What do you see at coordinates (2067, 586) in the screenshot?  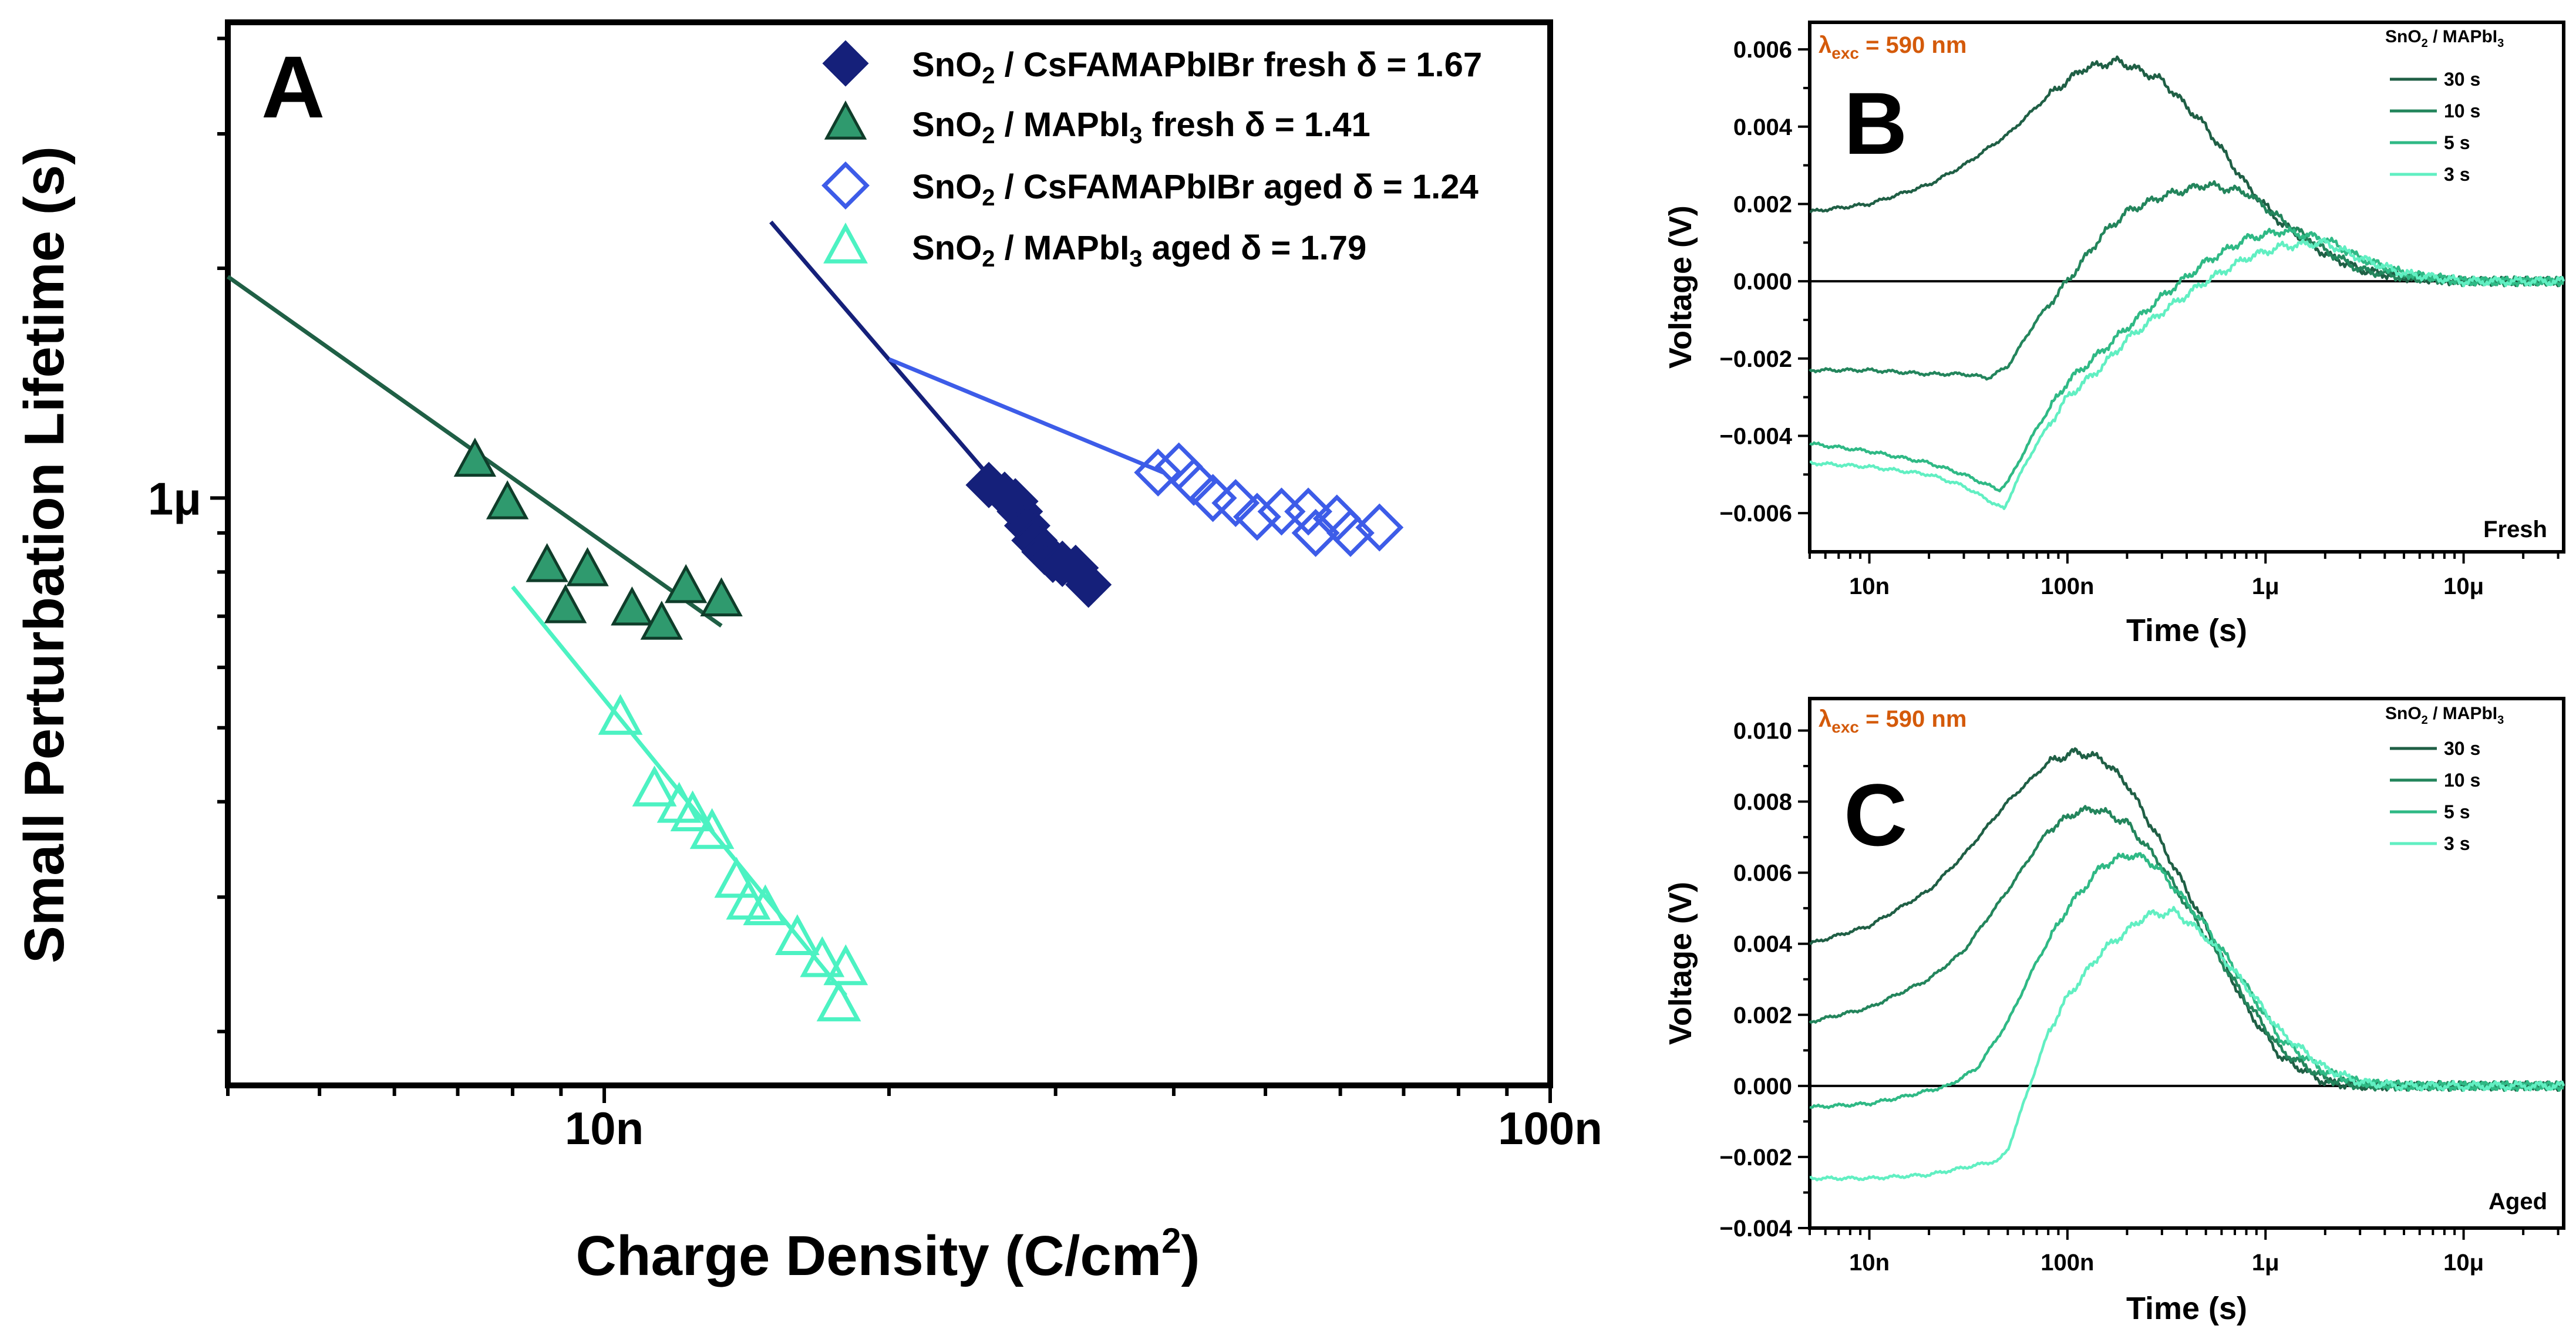 I see `panel-b-x-tick-label: 100n` at bounding box center [2067, 586].